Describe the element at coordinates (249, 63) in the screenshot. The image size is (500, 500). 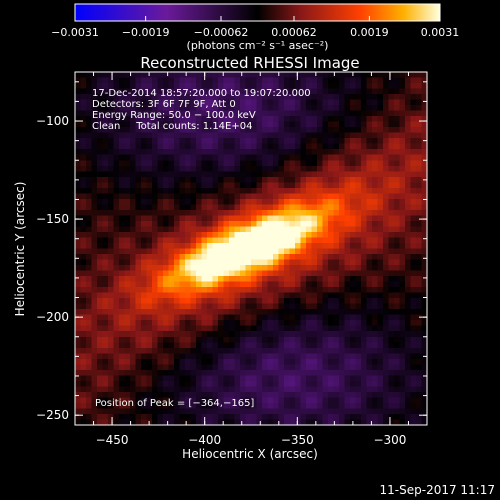
I see `chart-title: Reconstructed RHESSI Image` at that location.